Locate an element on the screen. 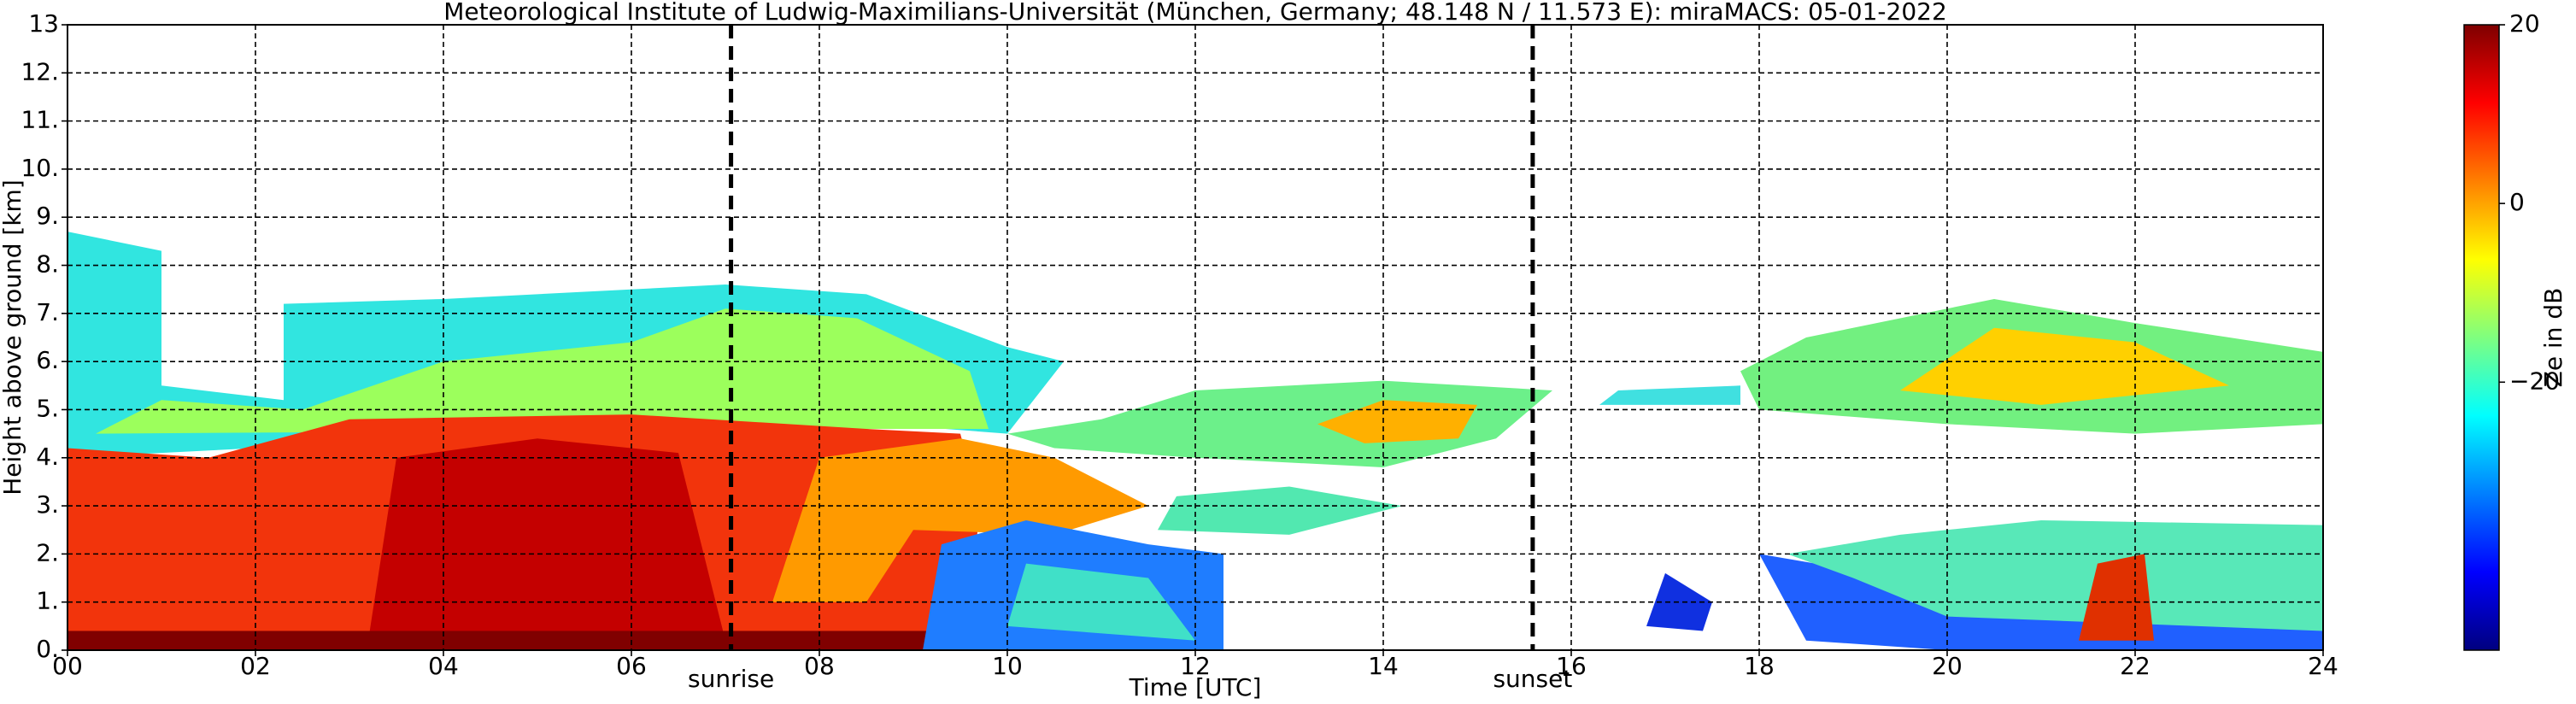  x-tick-label: 24 is located at coordinates (2323, 666).